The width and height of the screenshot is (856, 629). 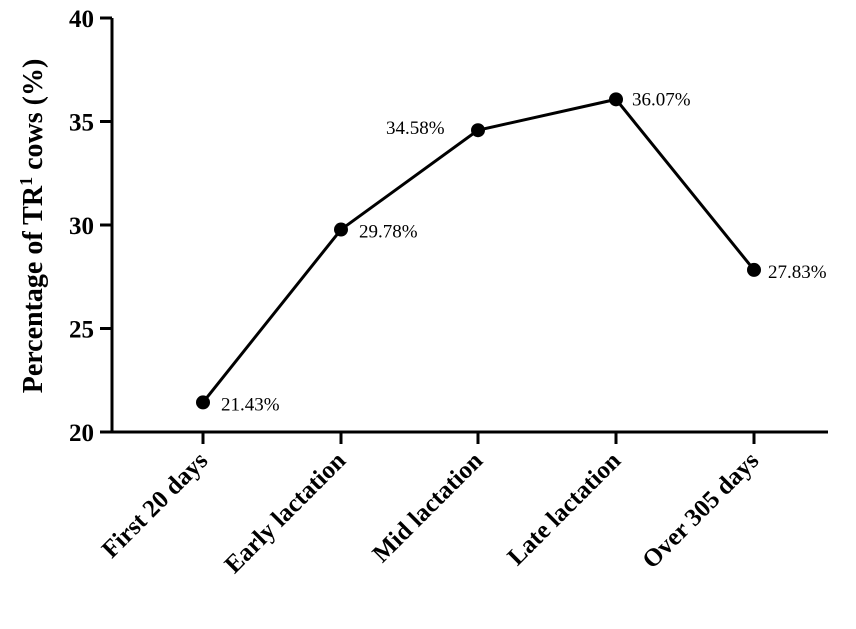 I want to click on data-label: 36.07%, so click(x=661, y=99).